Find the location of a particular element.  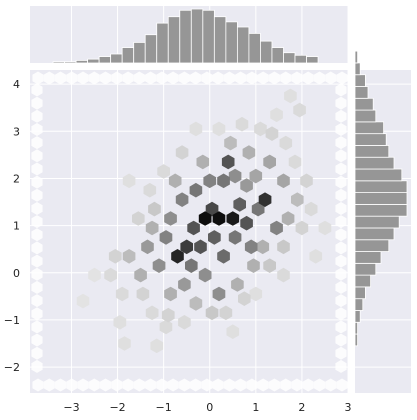

y-tick-label: 2 is located at coordinates (16, 178).